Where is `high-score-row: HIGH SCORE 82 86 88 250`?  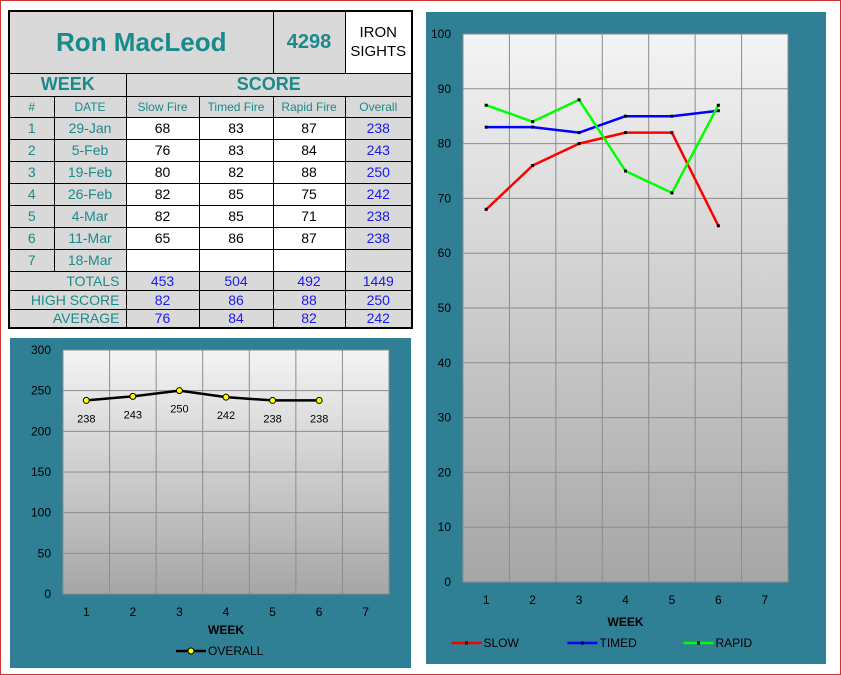
high-score-row: HIGH SCORE 82 86 88 250 is located at coordinates (210, 299).